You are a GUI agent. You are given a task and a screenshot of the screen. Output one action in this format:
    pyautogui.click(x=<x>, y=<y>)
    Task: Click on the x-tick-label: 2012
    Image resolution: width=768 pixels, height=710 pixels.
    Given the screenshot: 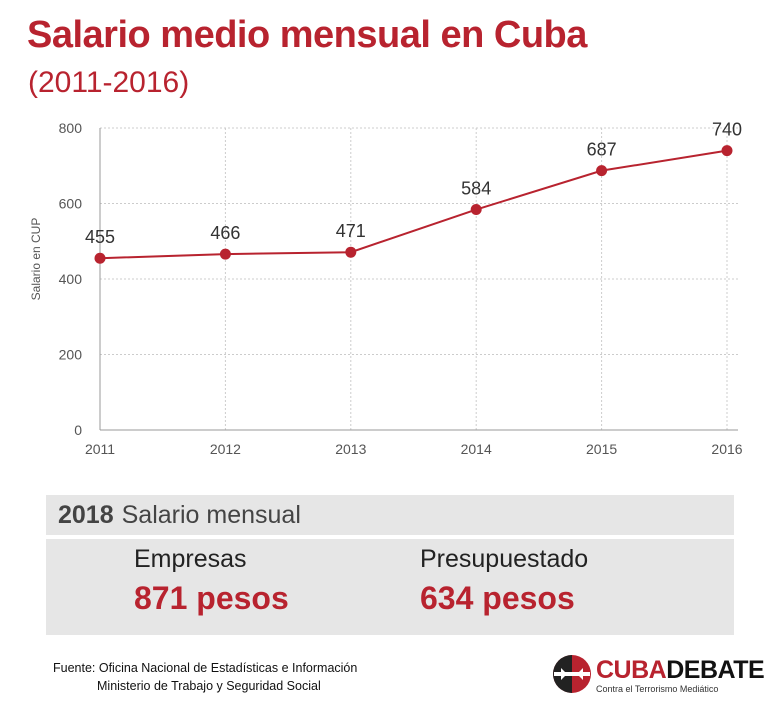 What is the action you would take?
    pyautogui.click(x=225, y=449)
    